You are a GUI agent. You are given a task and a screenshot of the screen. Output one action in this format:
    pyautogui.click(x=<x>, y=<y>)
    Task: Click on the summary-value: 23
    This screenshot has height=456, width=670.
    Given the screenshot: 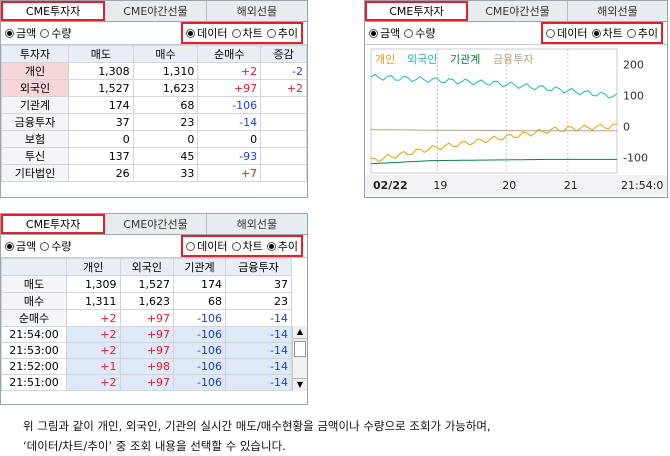 What is the action you would take?
    pyautogui.click(x=258, y=301)
    